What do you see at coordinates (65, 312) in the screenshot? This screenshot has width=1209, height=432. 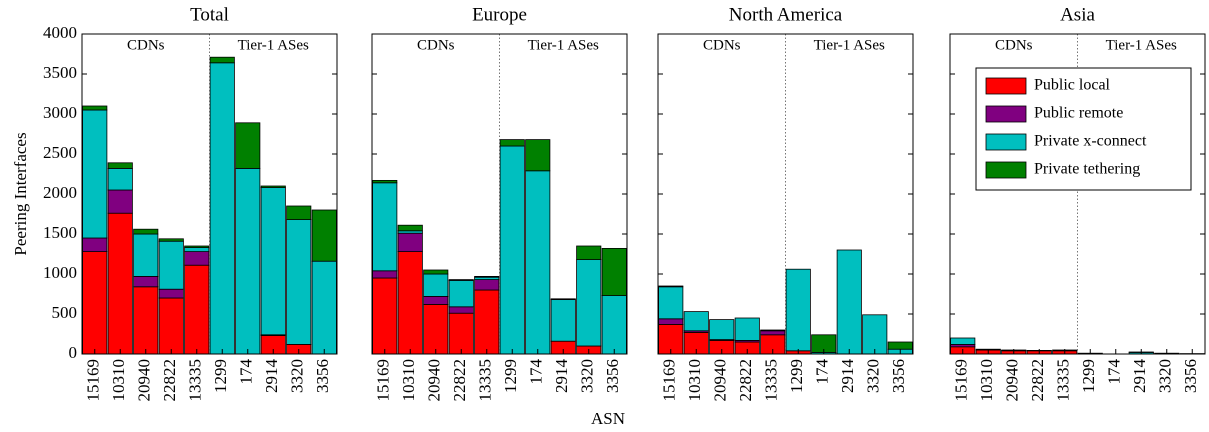 I see `y-tick-label: 500` at bounding box center [65, 312].